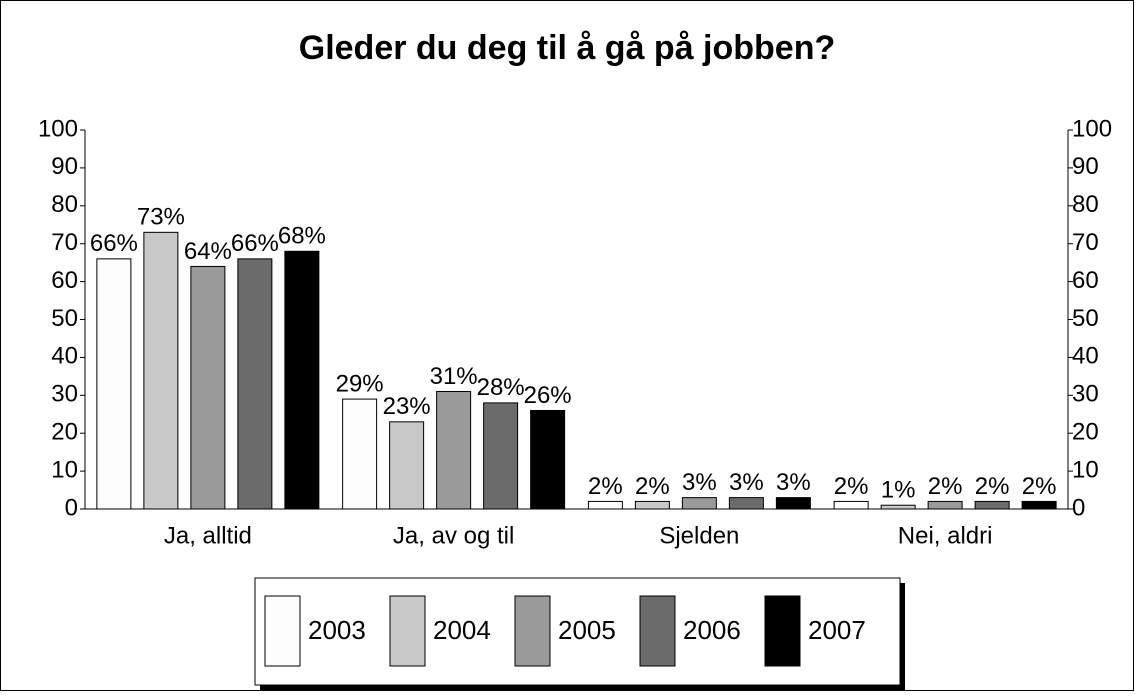 This screenshot has height=696, width=1135. Describe the element at coordinates (945, 535) in the screenshot. I see `x-tick-label: Nei, aldri` at that location.